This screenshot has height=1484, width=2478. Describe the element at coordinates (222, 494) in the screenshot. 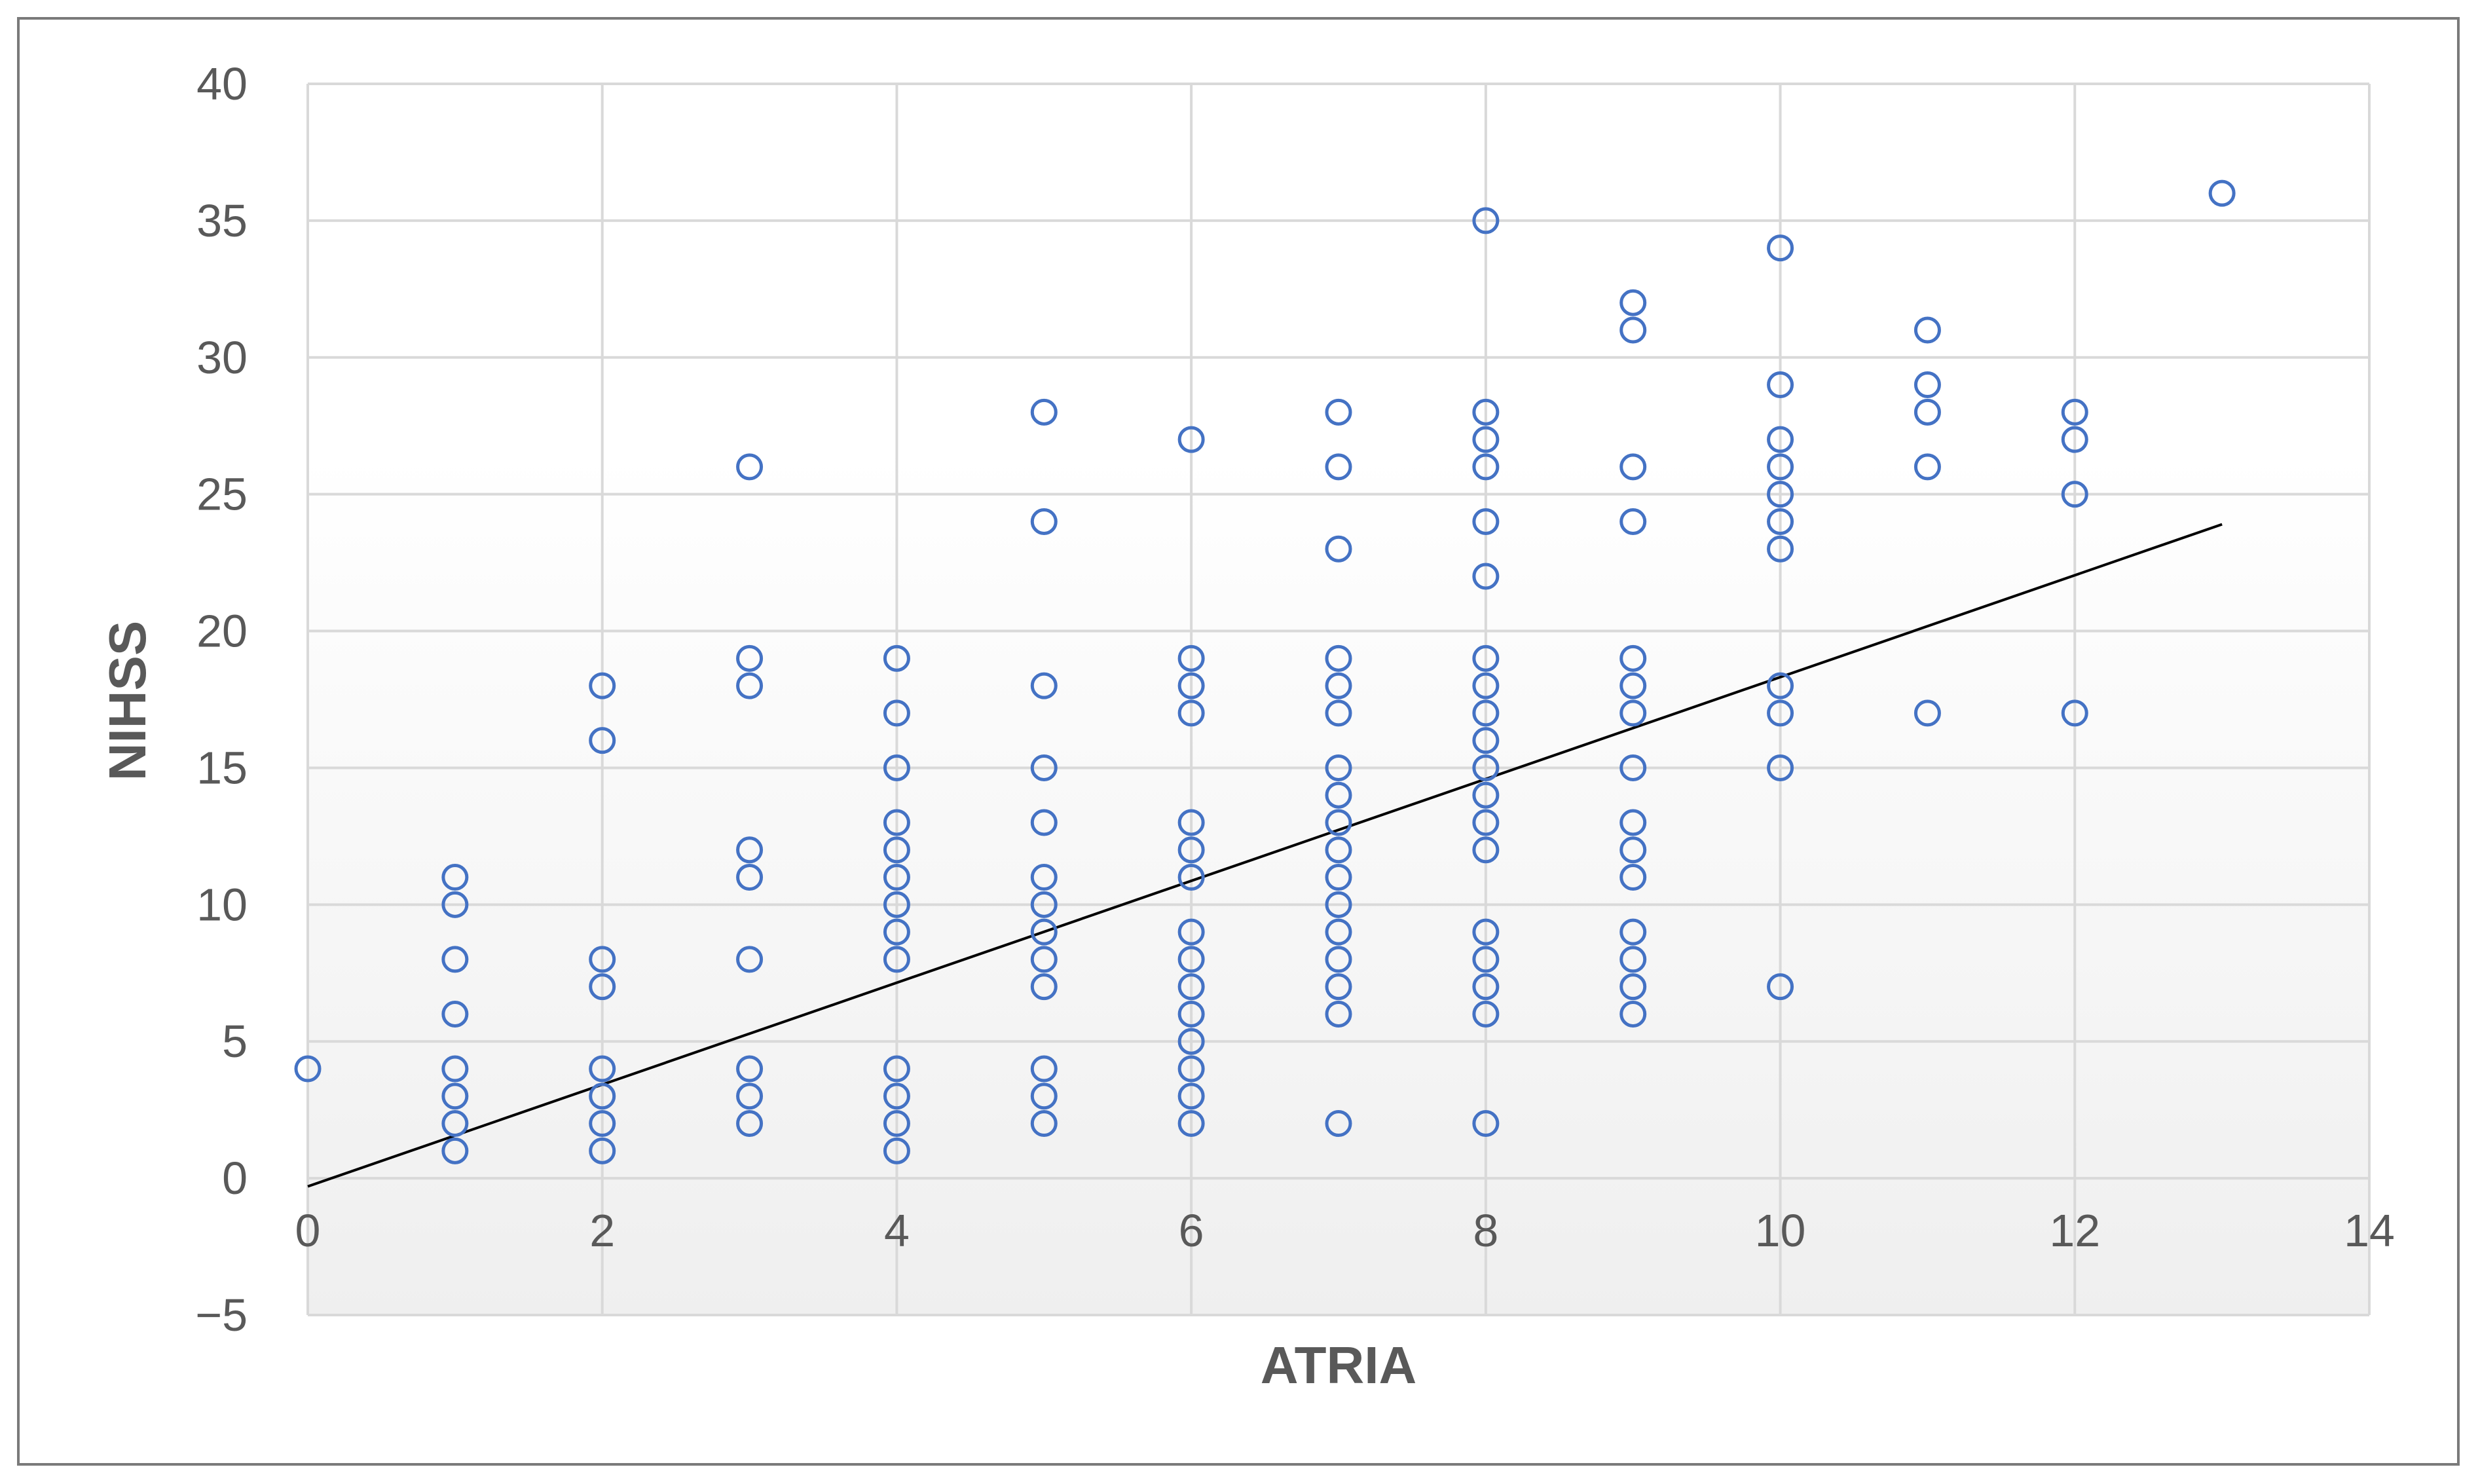

I see `y-tick-label: 25` at that location.